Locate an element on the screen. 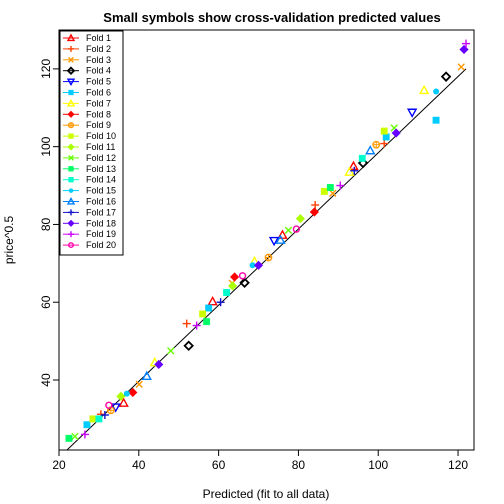 This screenshot has height=504, width=504. legend-item: Fold 6 is located at coordinates (87, 93).